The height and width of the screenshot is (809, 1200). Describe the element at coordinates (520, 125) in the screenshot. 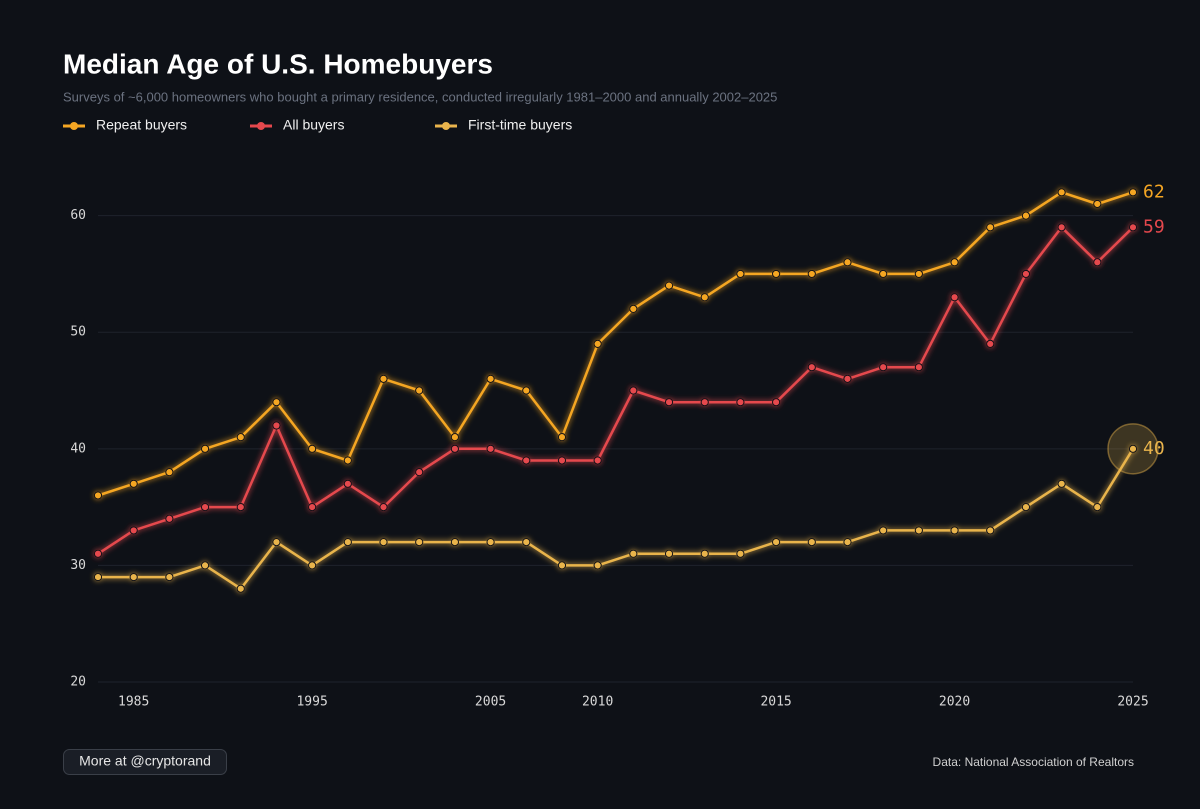

I see `legend-label: First-time buyers` at that location.